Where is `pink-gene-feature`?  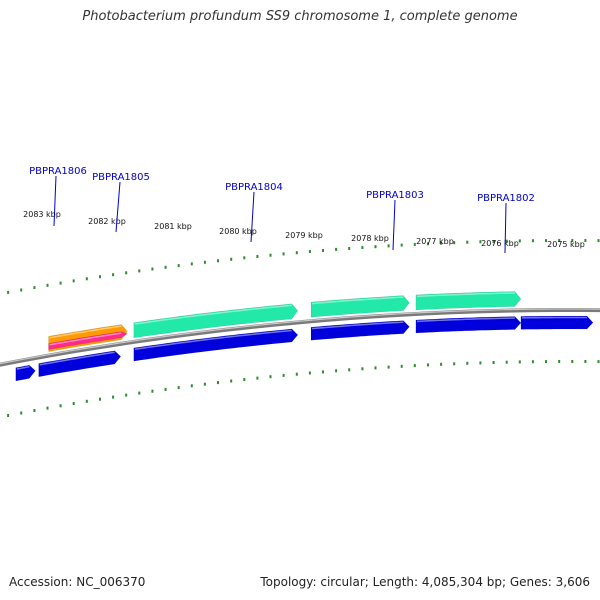
pink-gene-feature is located at coordinates (88, 340).